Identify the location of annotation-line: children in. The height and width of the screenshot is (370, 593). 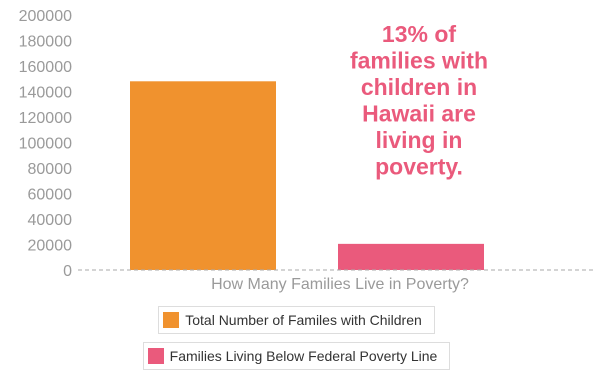
(419, 87).